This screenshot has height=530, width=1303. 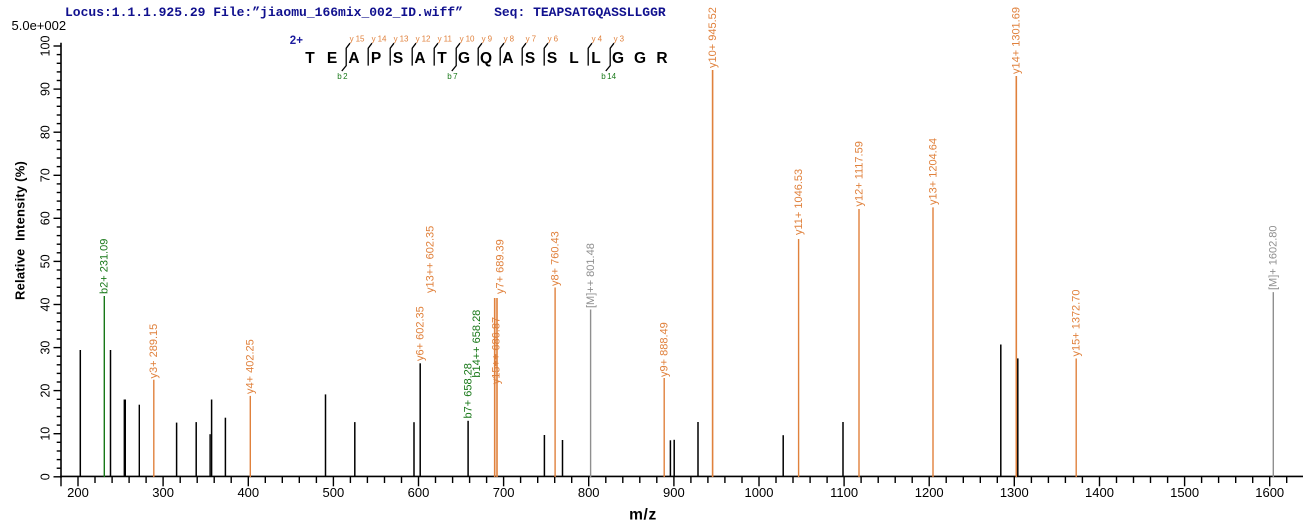 What do you see at coordinates (39, 25) in the screenshot?
I see `svg-text: 5.0e+002` at bounding box center [39, 25].